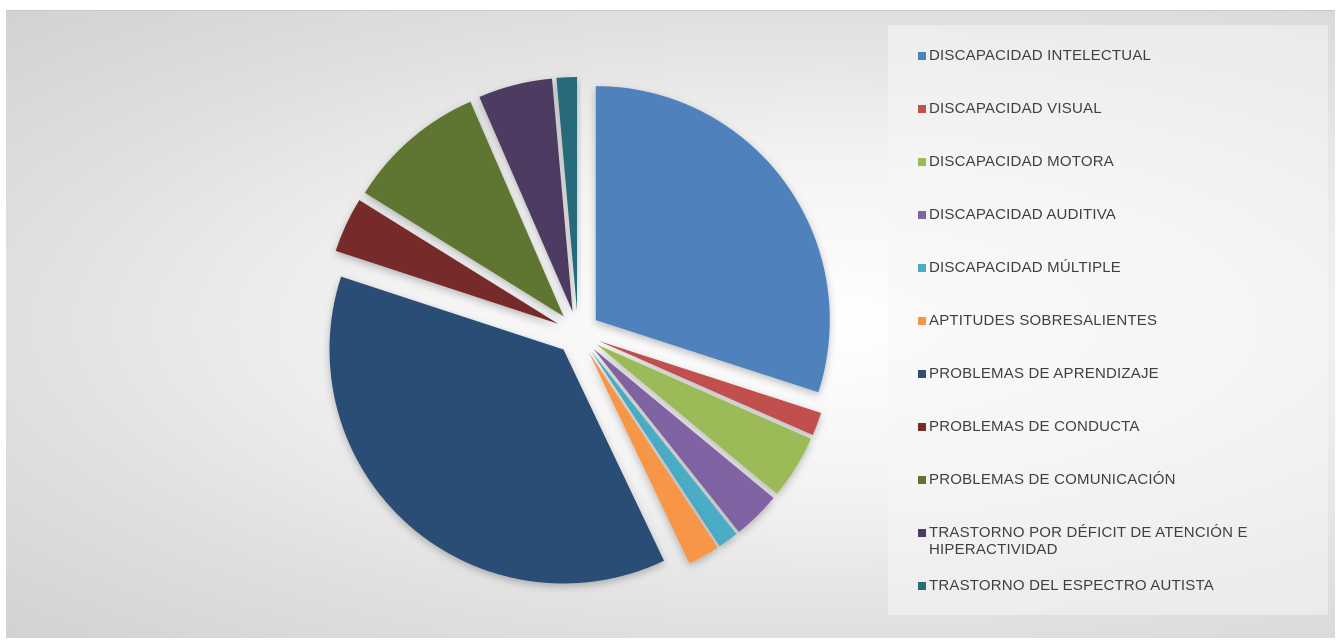  I want to click on pie-slice-discapacidad-motora, so click(703, 419).